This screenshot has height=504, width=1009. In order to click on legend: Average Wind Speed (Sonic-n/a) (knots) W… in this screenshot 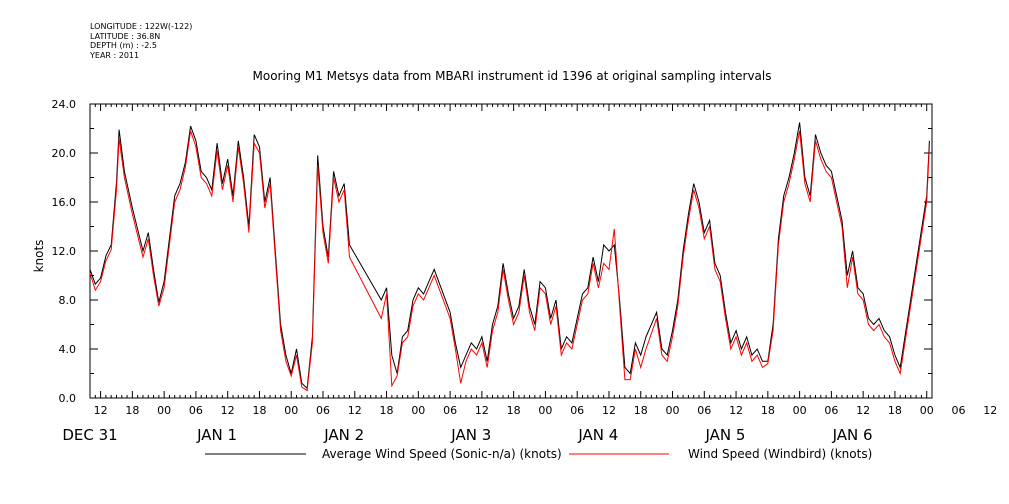, I will do `click(538, 454)`.